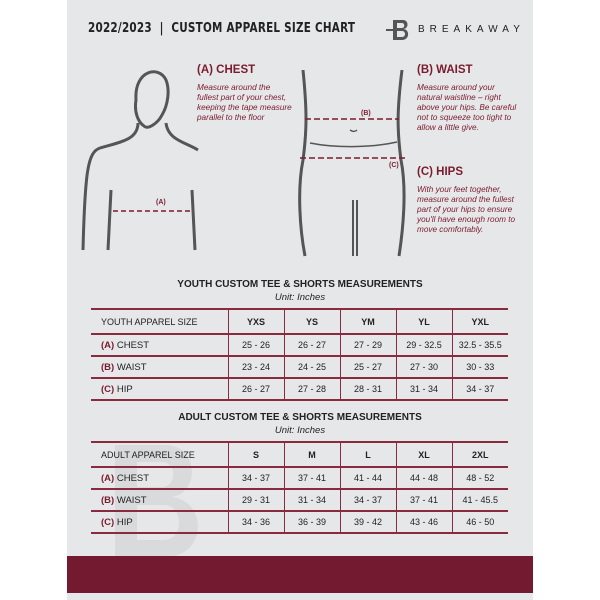 The width and height of the screenshot is (600, 600). I want to click on size-header: YXS, so click(256, 321).